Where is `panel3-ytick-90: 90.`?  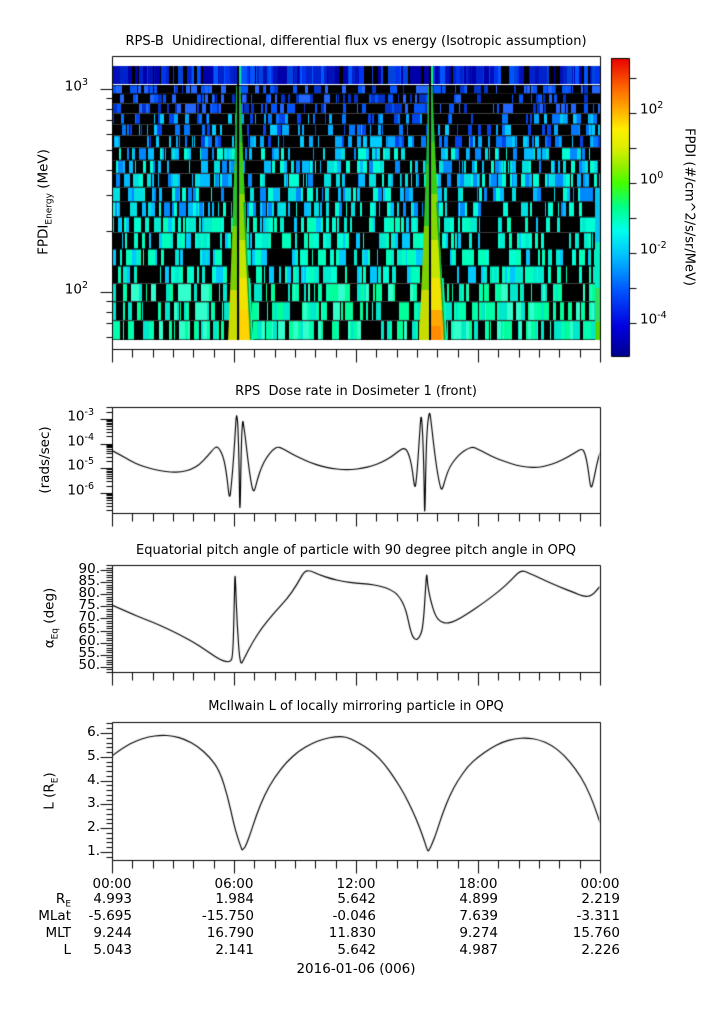 panel3-ytick-90: 90. is located at coordinates (89, 569).